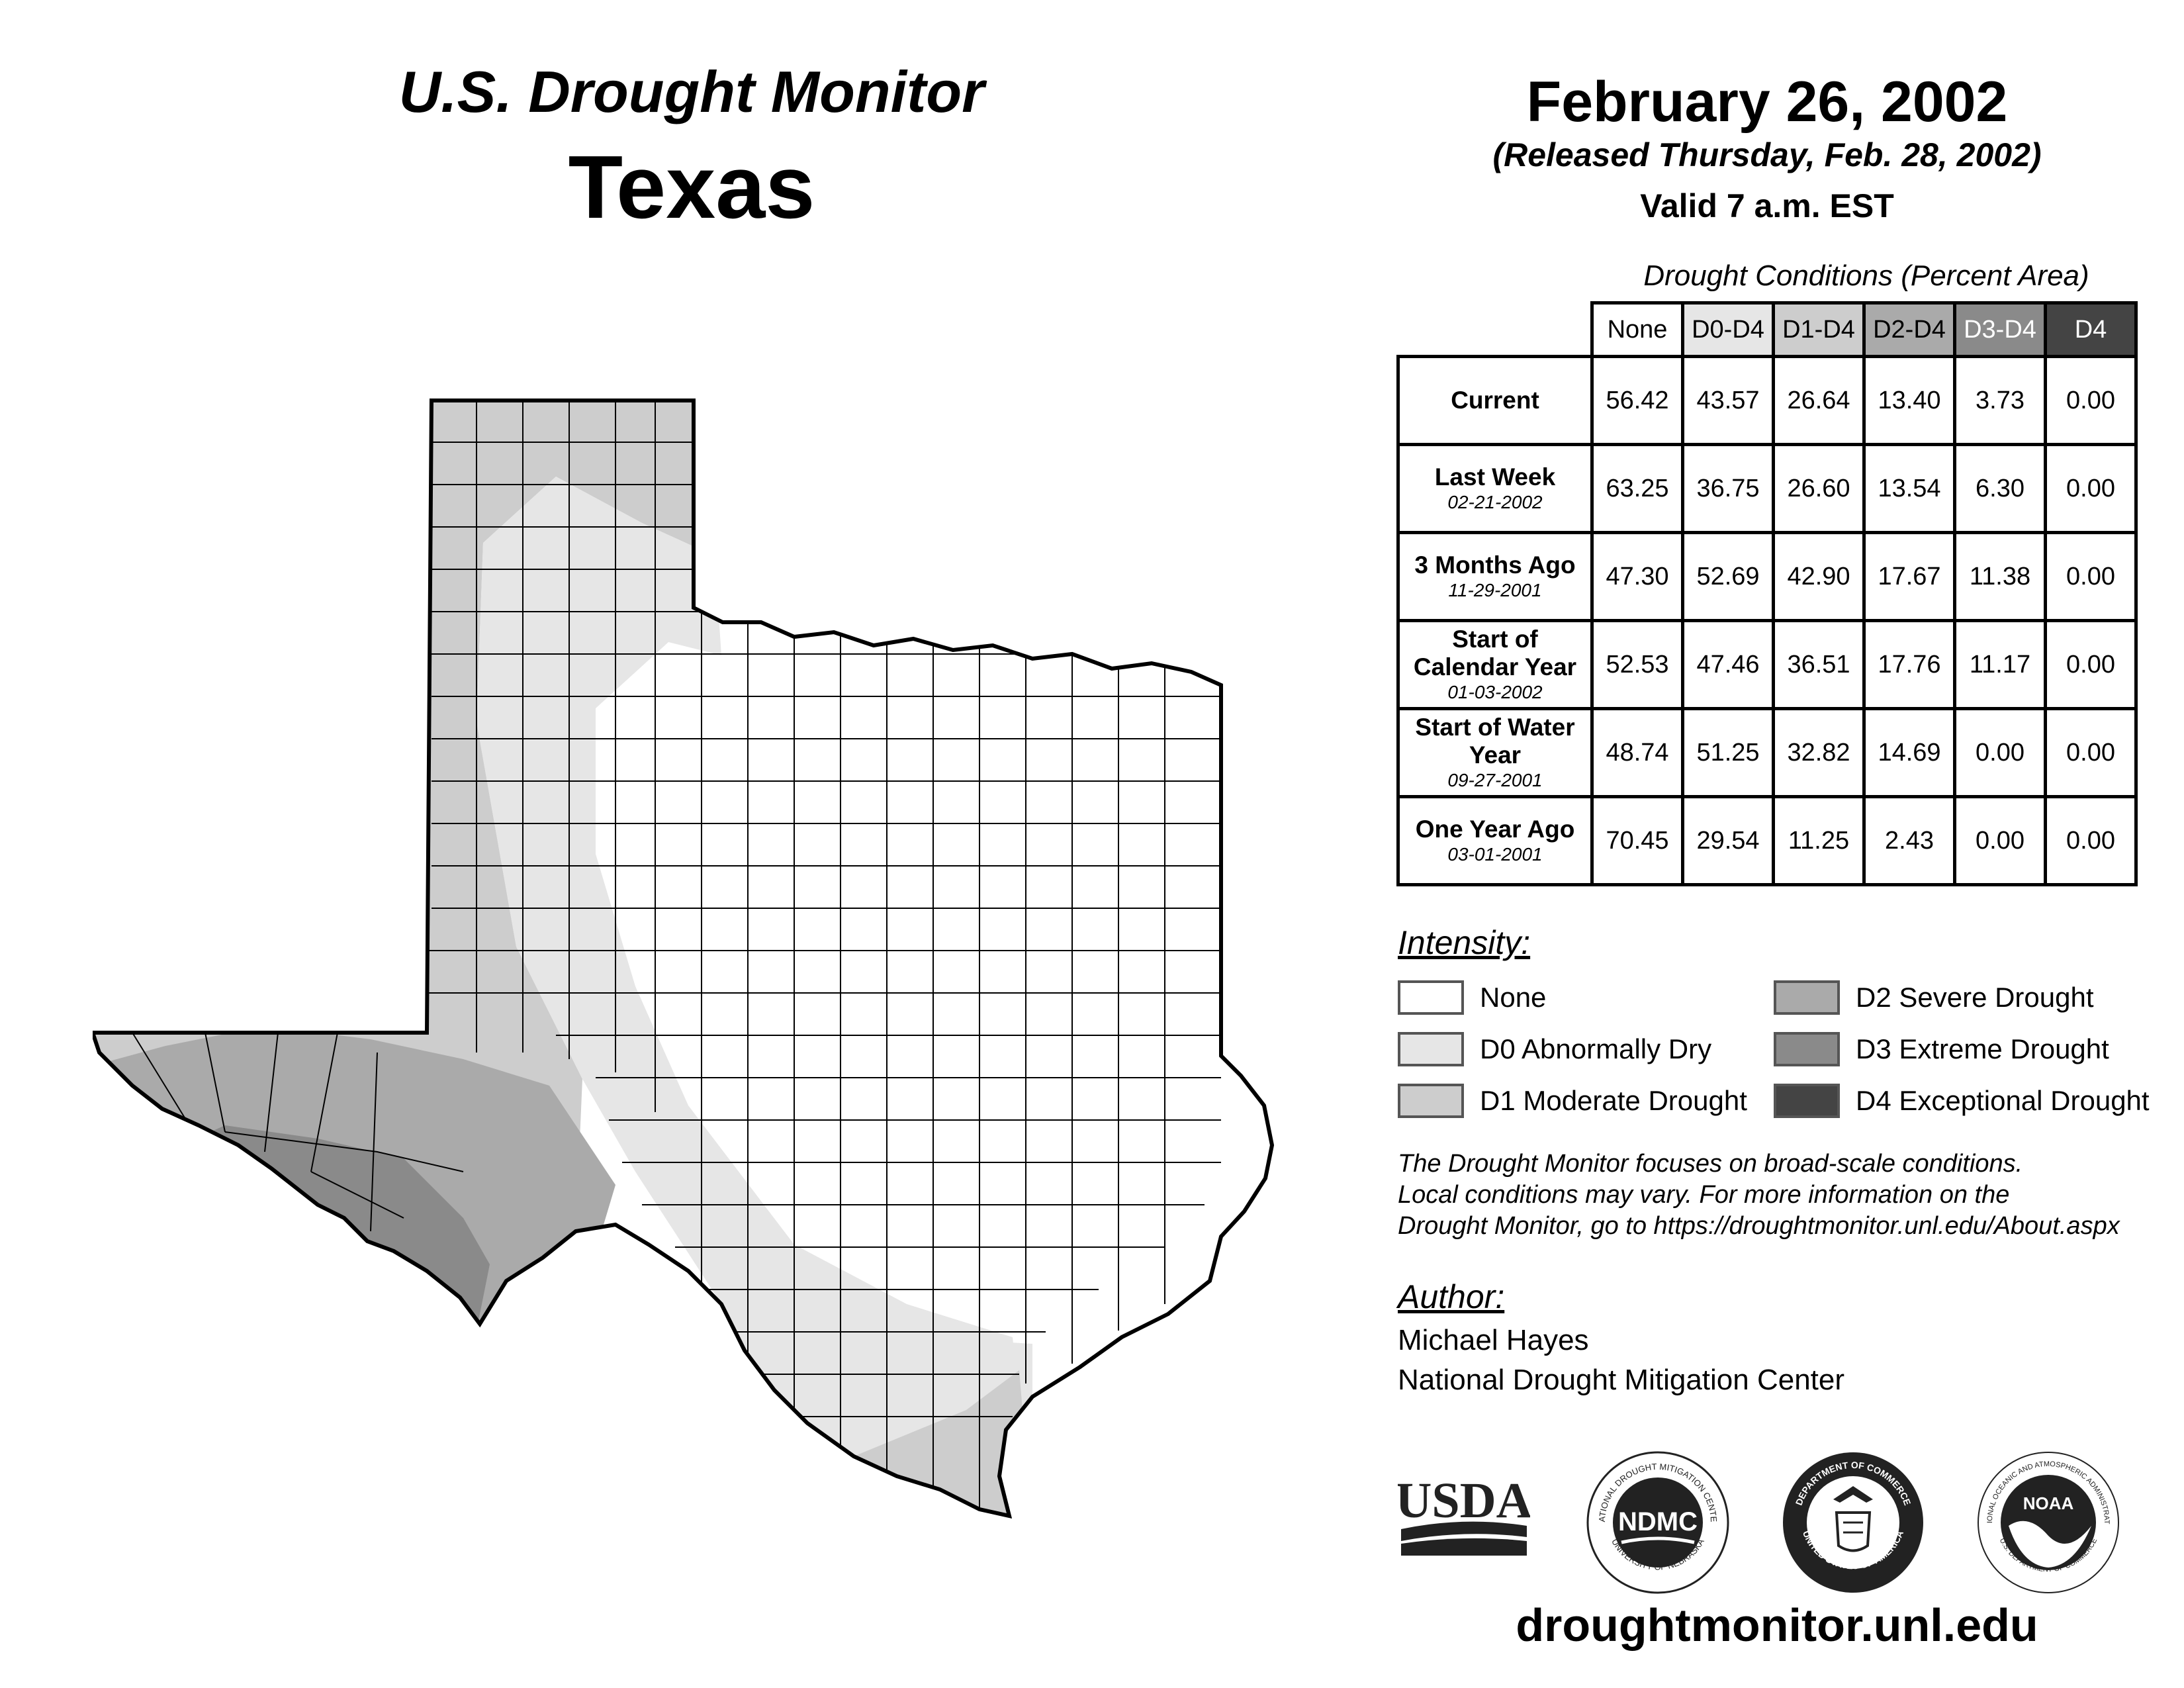 The height and width of the screenshot is (1688, 2184). I want to click on row-date: 09-27-2001, so click(1495, 780).